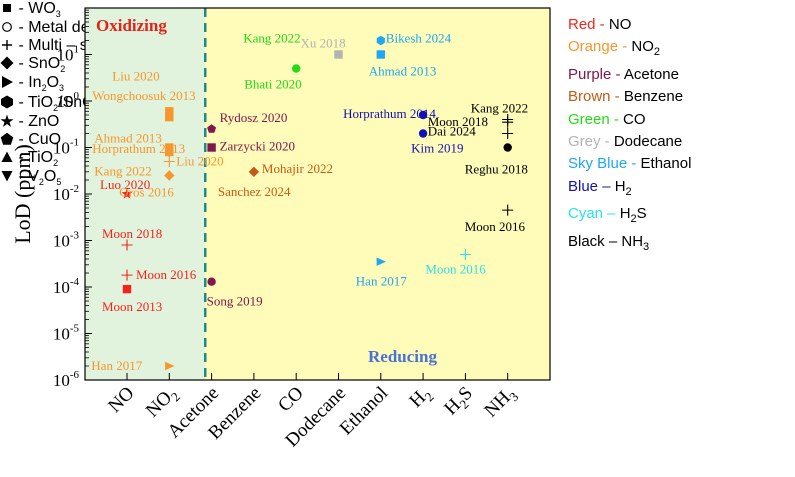 The image size is (795, 477). I want to click on y-tick-label: 10⁻², so click(66, 193).